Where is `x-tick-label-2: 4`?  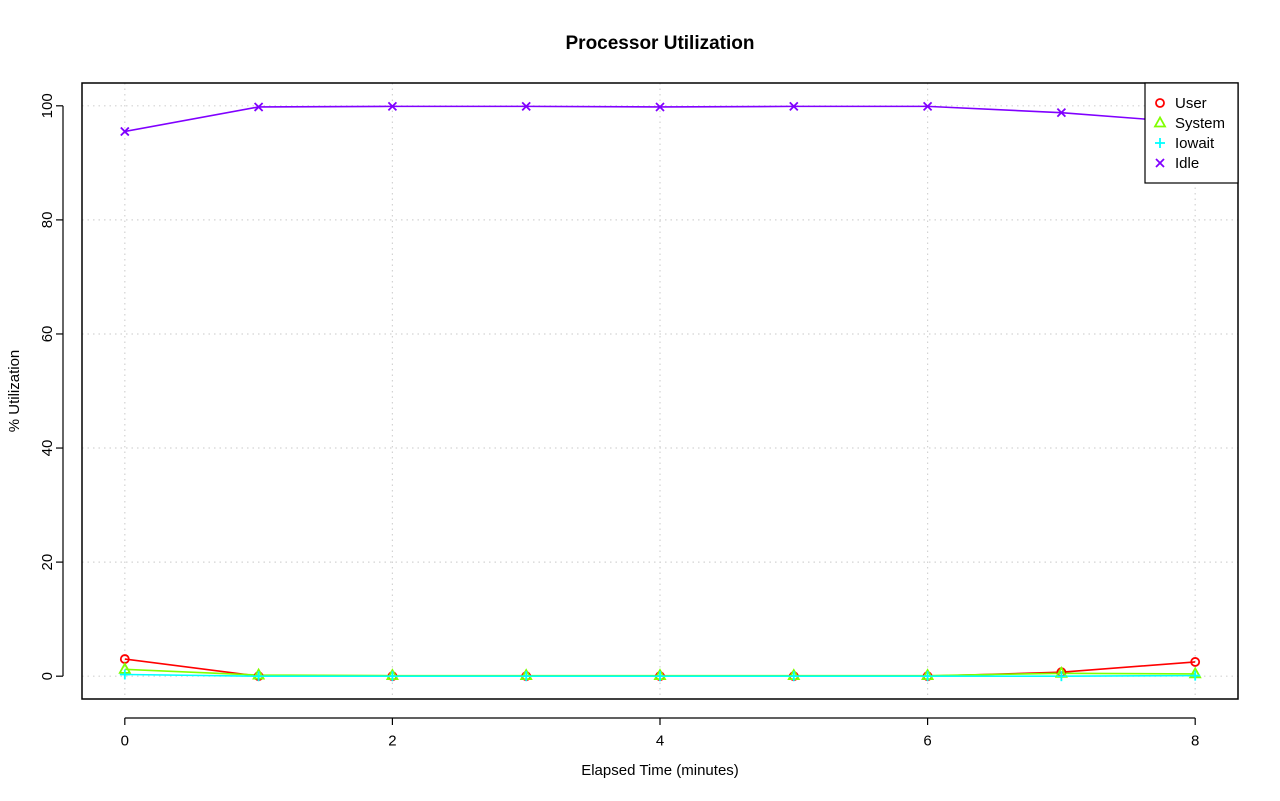 x-tick-label-2: 4 is located at coordinates (660, 740).